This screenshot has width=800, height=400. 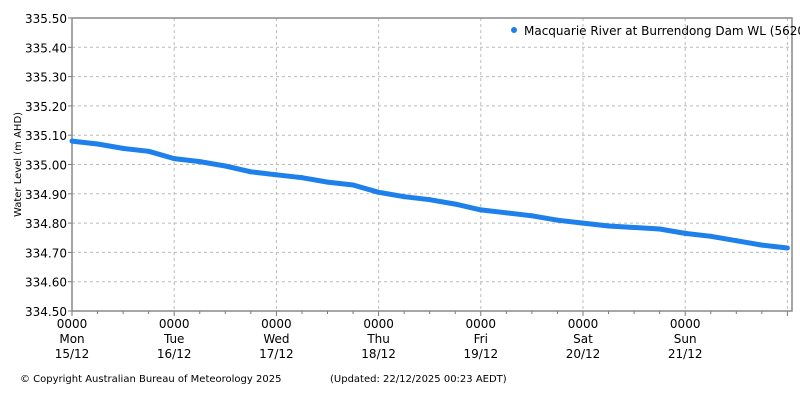 What do you see at coordinates (46, 19) in the screenshot?
I see `y-tick-label: 335.50` at bounding box center [46, 19].